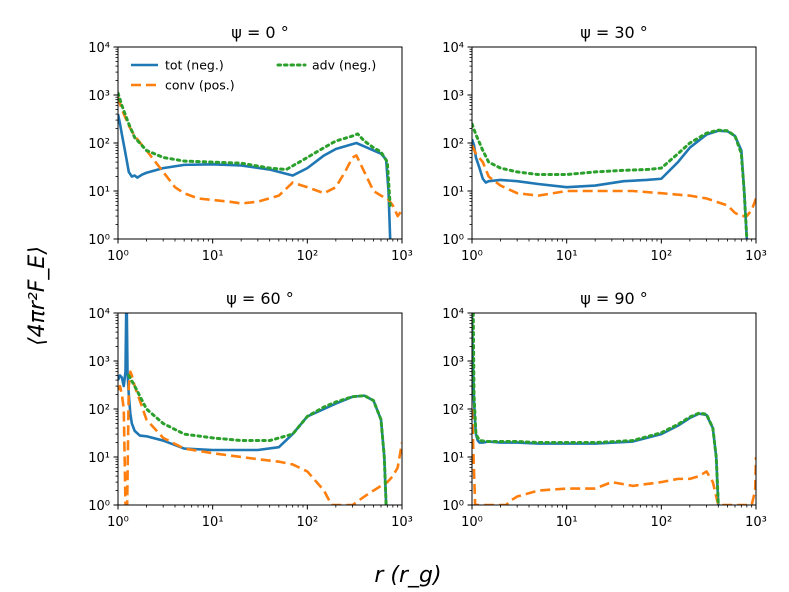  I want to click on x-axis-label-text: r (r_g), so click(407, 575).